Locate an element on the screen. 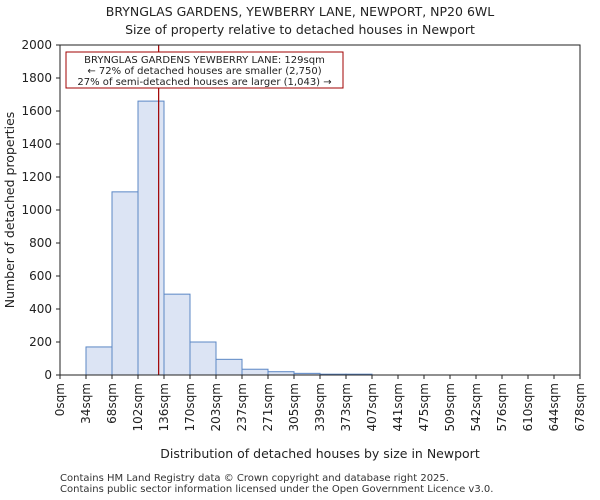 Image resolution: width=600 pixels, height=500 pixels. y-tick-label-1800: 1800 is located at coordinates (36, 78).